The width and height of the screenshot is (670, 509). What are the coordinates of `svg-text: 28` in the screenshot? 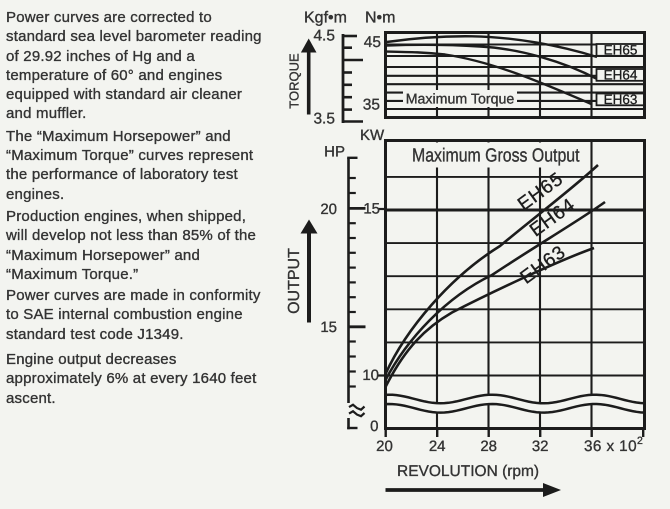 It's located at (488, 446).